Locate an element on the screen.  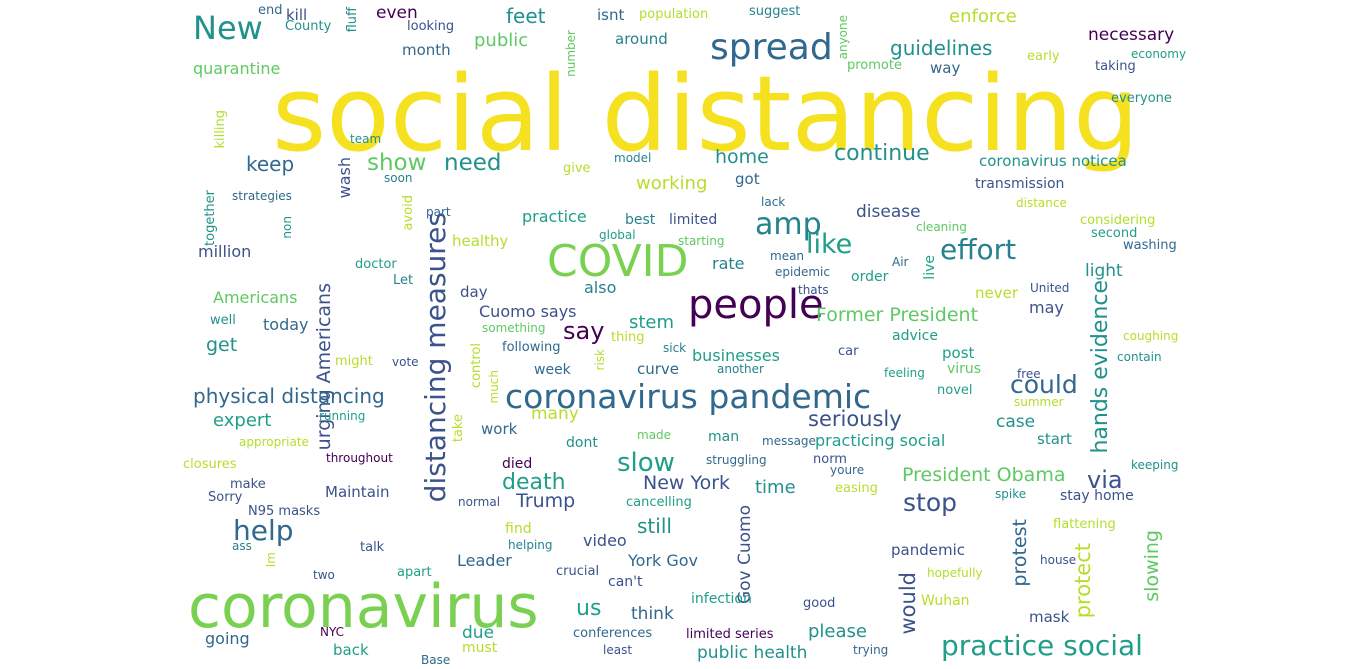
cloud-word: everyone is located at coordinates (1141, 98).